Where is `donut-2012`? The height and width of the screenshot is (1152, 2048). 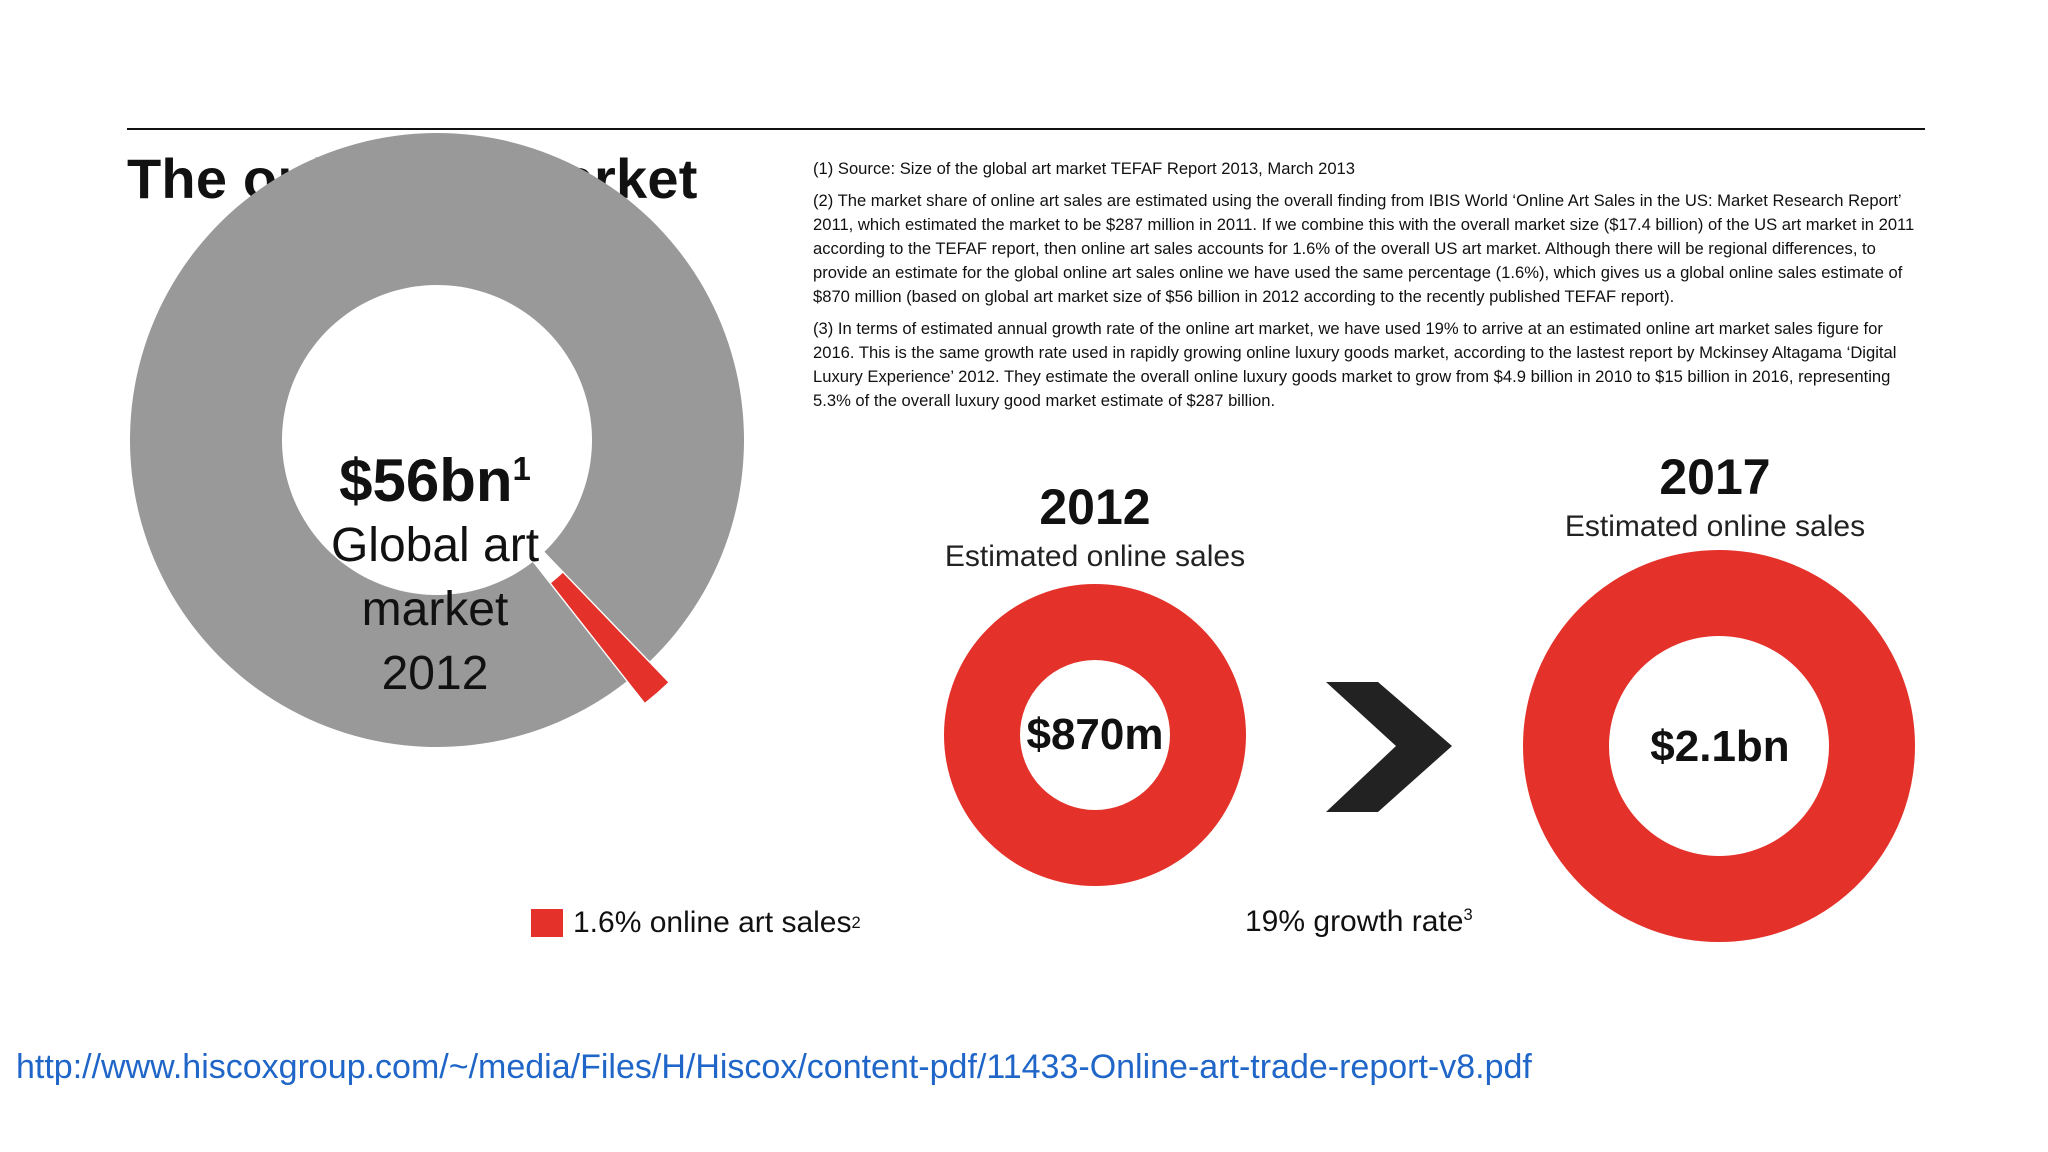 donut-2012 is located at coordinates (1095, 735).